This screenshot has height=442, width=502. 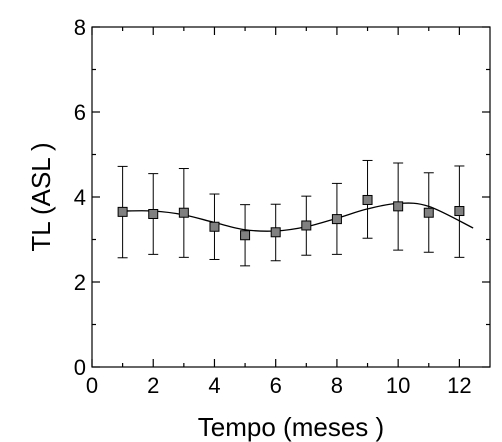 I want to click on x-tick-label: 2, so click(x=153, y=385).